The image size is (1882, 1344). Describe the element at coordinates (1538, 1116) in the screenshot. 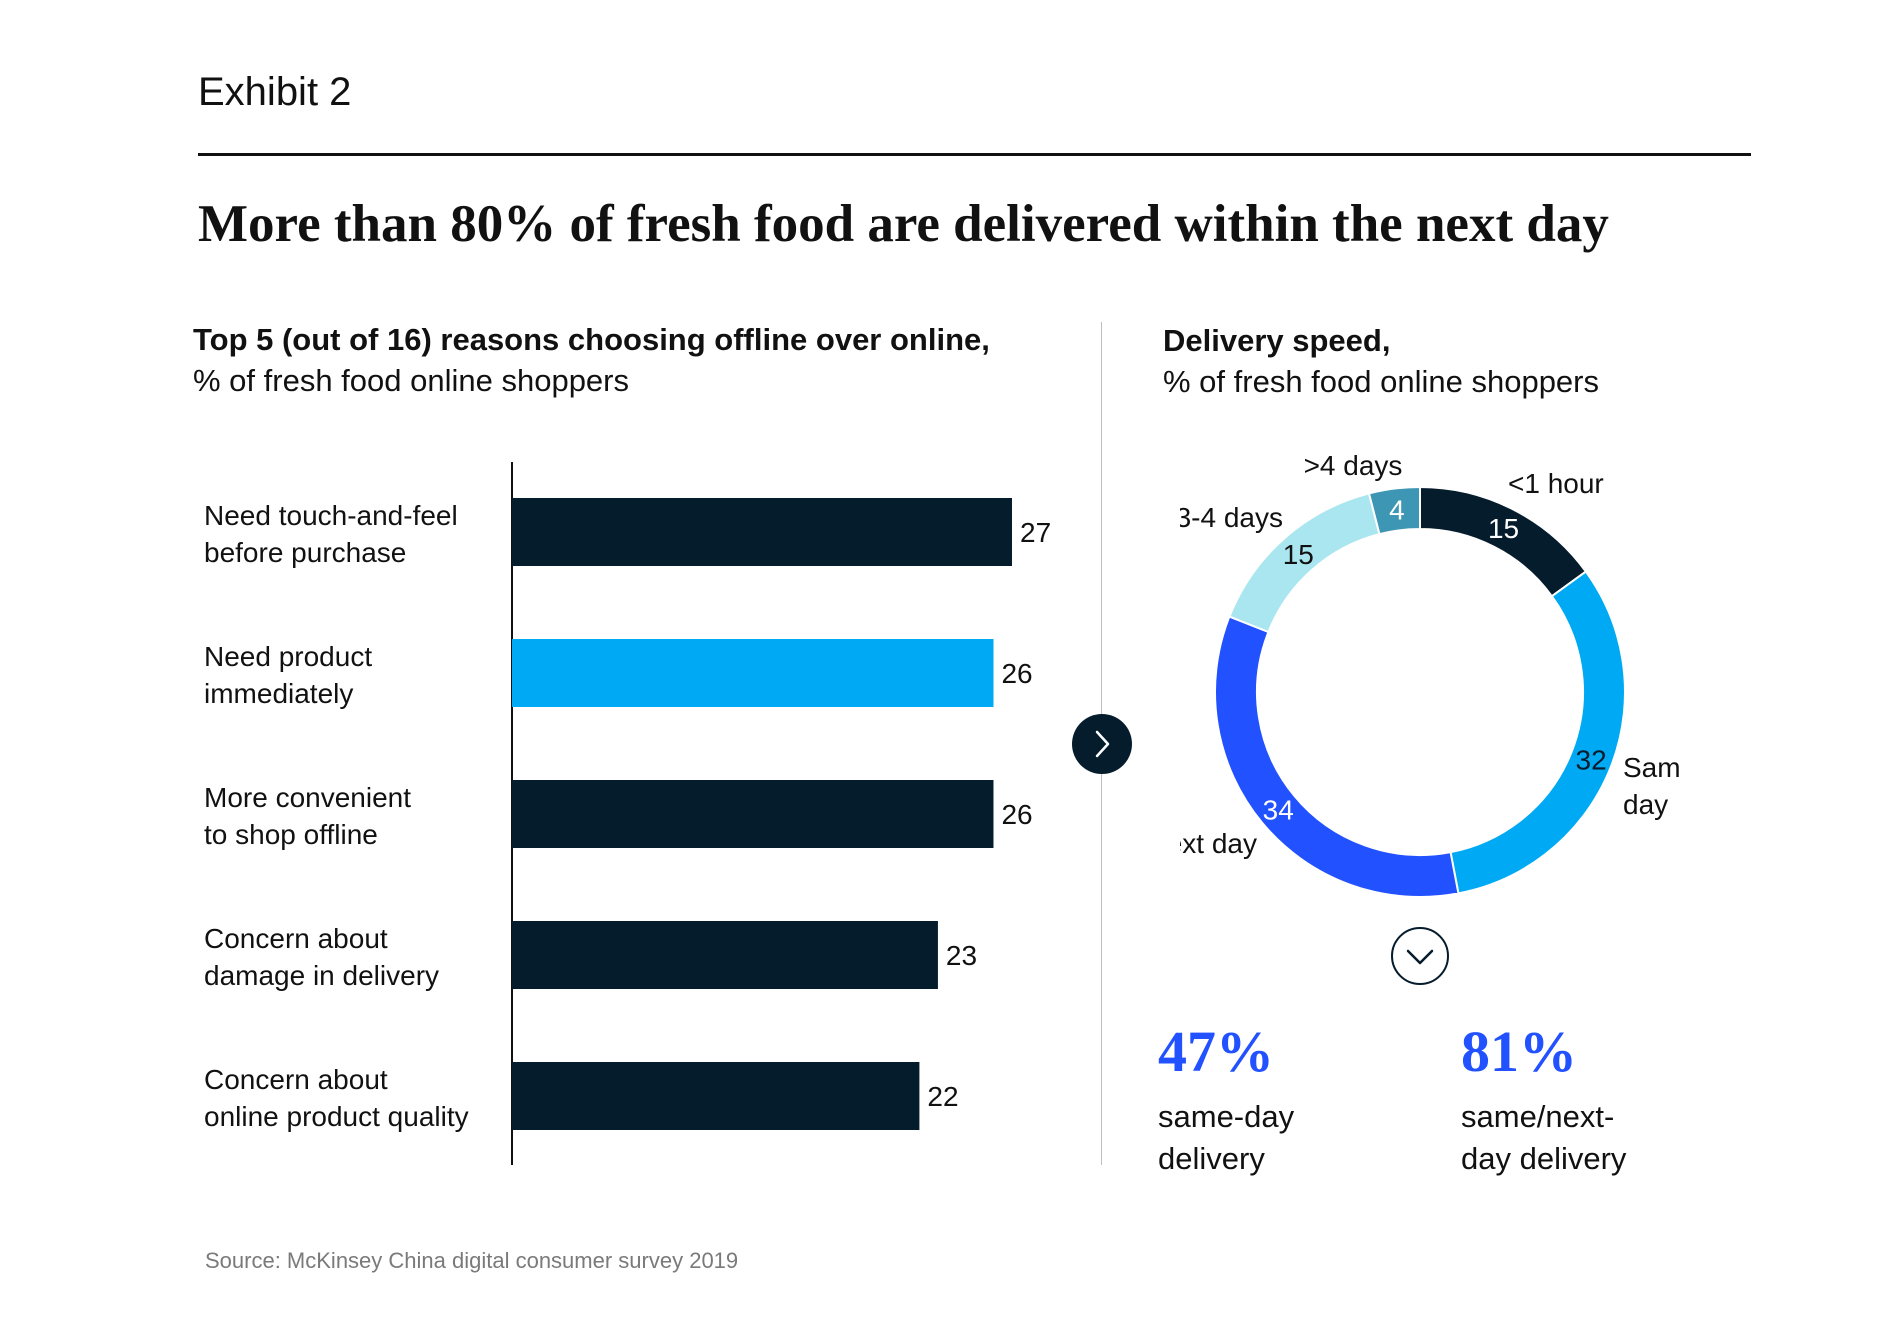

I see `stat-label-line: same/next-` at that location.